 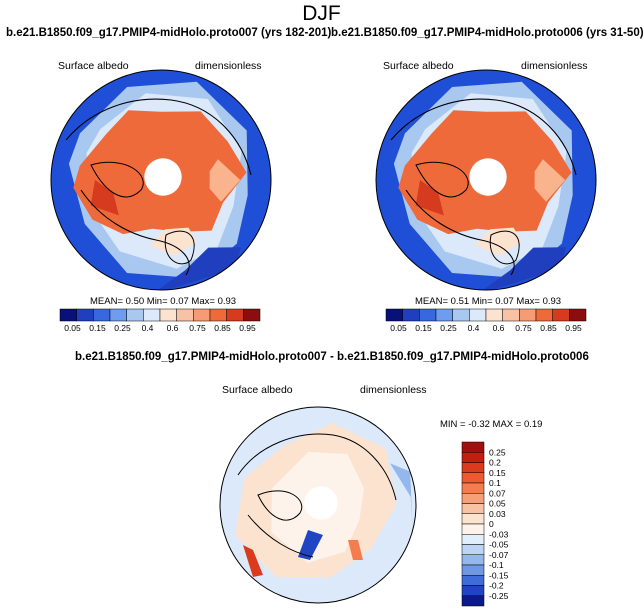 I want to click on panel-1-mean-label: MEAN=, so click(x=106, y=301).